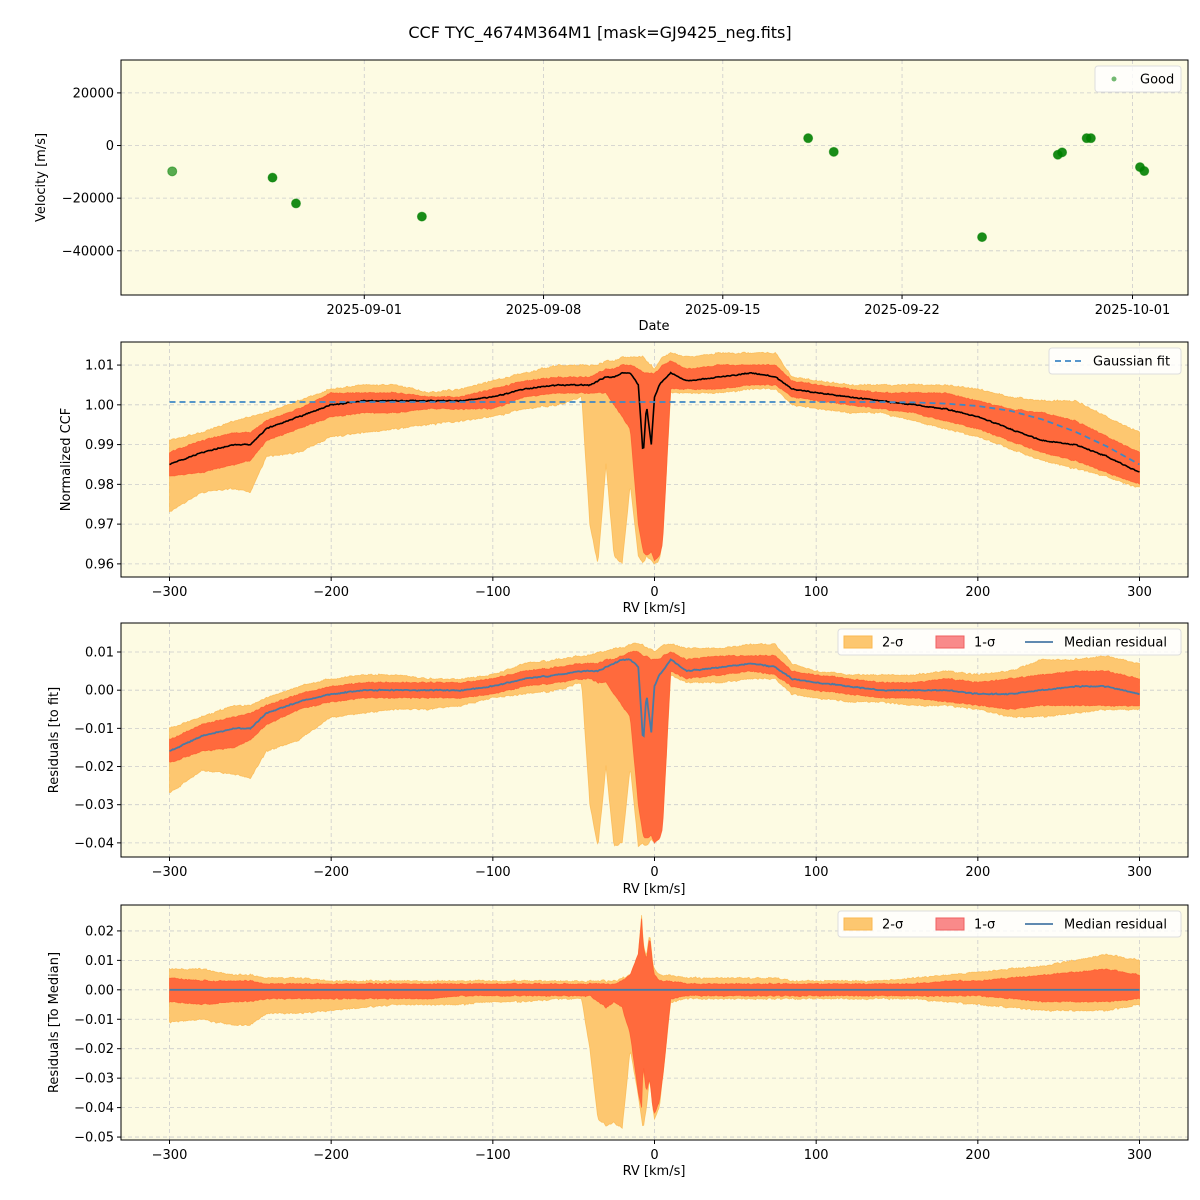 The width and height of the screenshot is (1200, 1200). Describe the element at coordinates (99, 485) in the screenshot. I see `y-tick-label: 0.98` at that location.